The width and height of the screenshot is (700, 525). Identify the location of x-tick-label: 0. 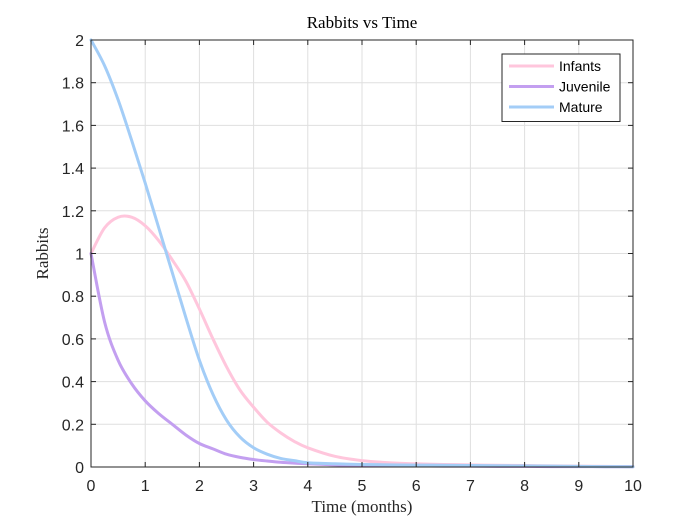
(91, 486).